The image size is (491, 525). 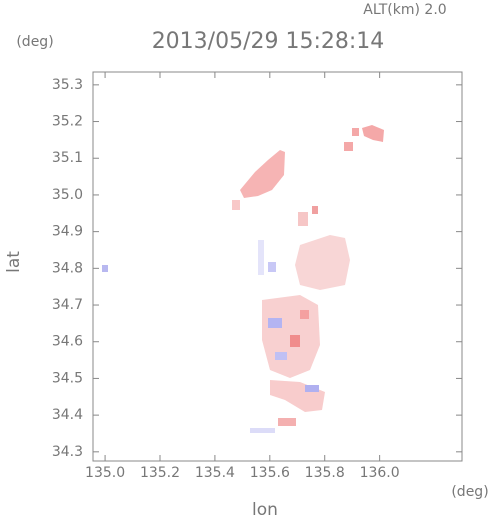 What do you see at coordinates (67, 158) in the screenshot?
I see `y-tick-label: 35.1` at bounding box center [67, 158].